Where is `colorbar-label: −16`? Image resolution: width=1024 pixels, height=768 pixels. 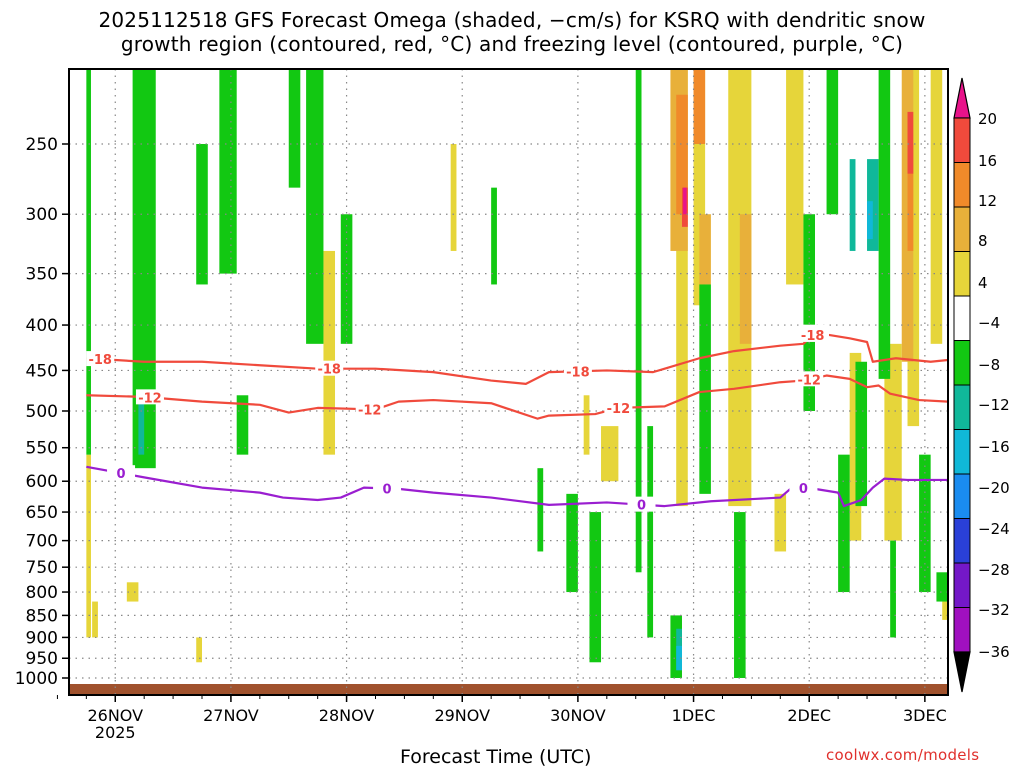 colorbar-label: −16 is located at coordinates (994, 447).